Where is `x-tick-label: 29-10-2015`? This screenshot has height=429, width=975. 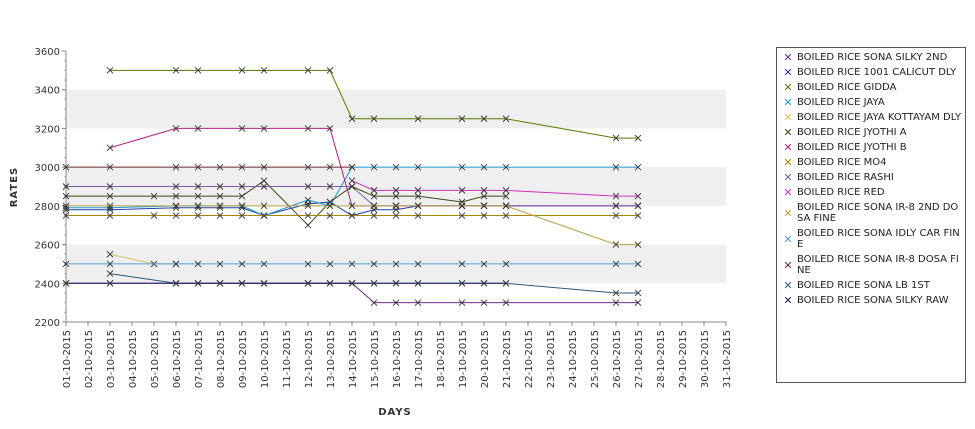
x-tick-label: 29-10-2015 is located at coordinates (683, 359).